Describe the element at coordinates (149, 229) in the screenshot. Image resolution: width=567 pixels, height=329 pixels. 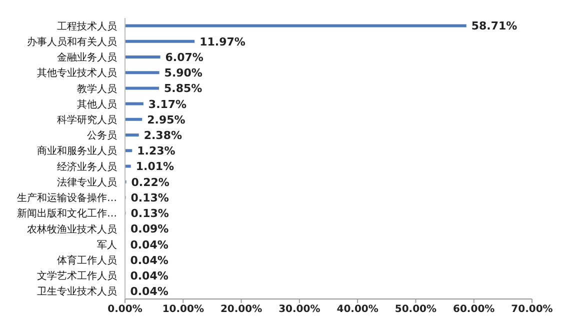
I see `data-label: 0.09%` at that location.